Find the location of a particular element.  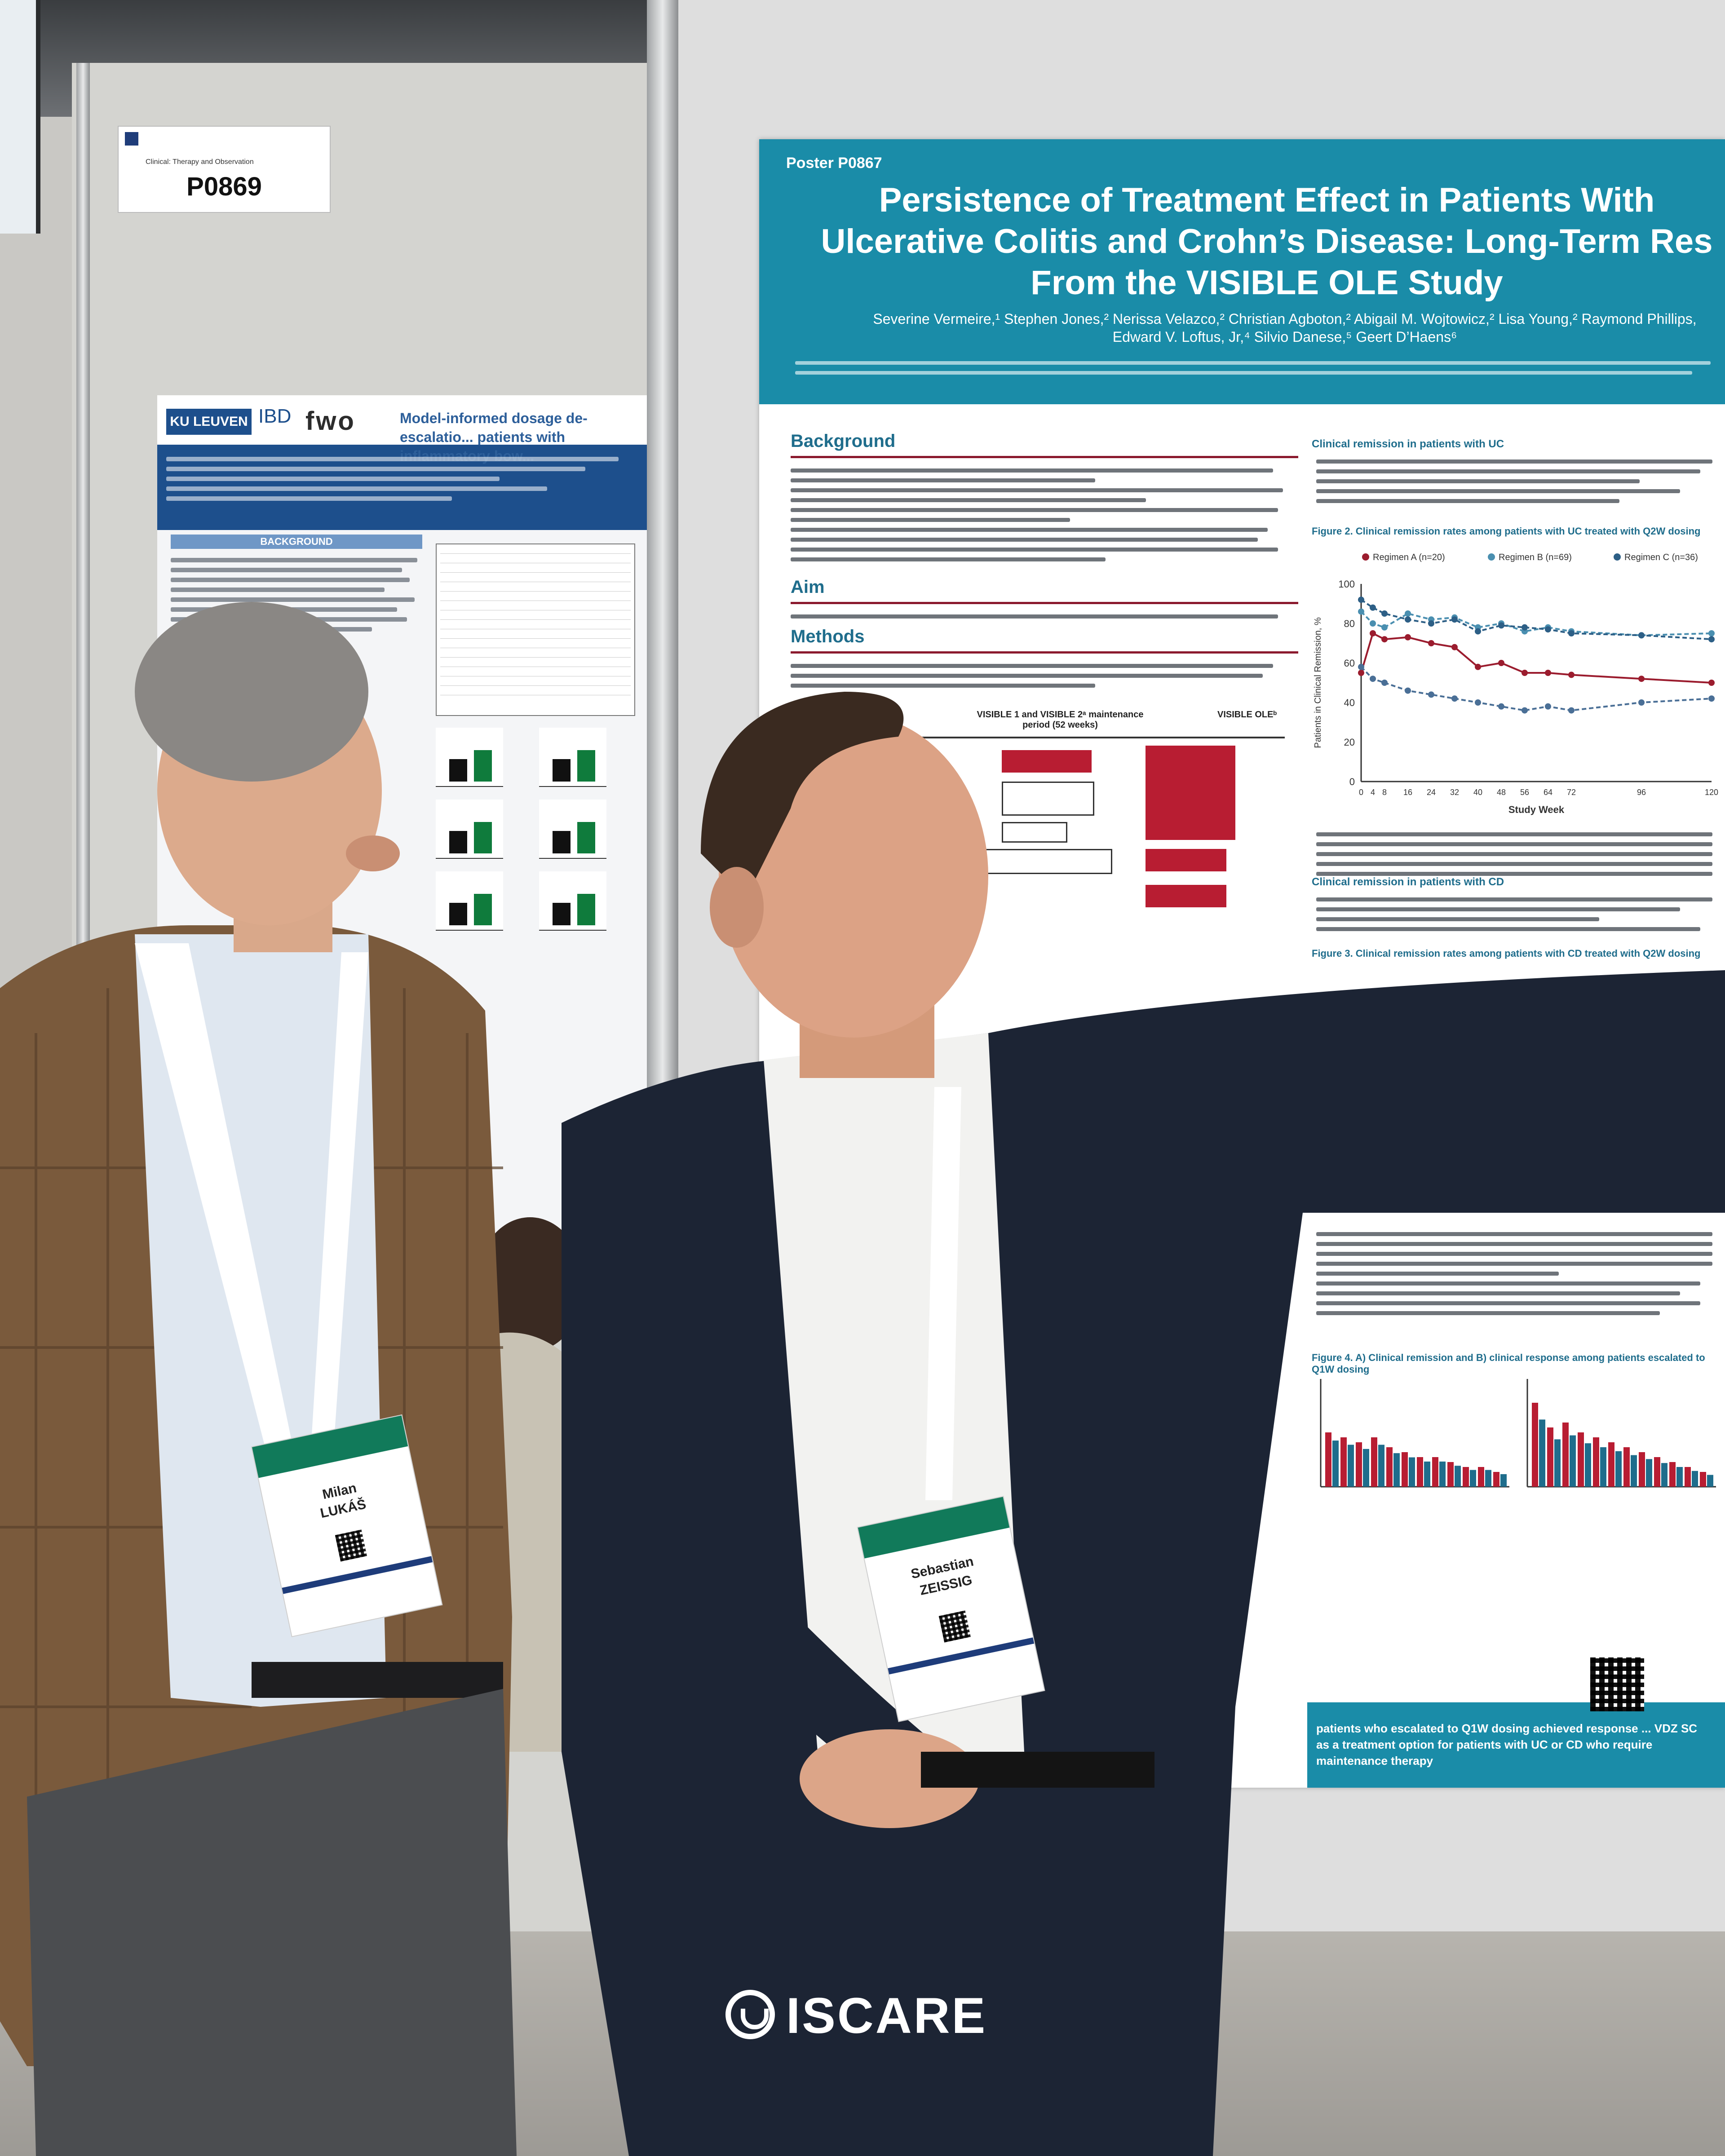

patient-count-table is located at coordinates (1518, 854).